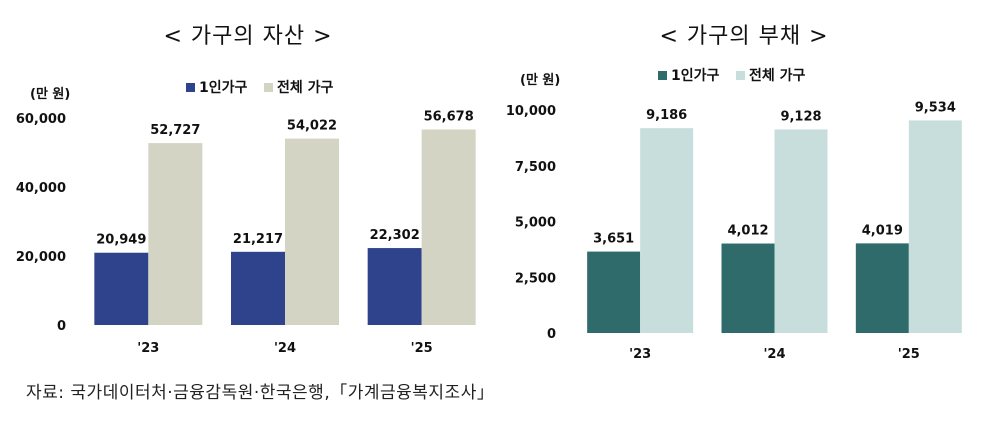  What do you see at coordinates (531, 111) in the screenshot?
I see `y-tick-label: 10,000` at bounding box center [531, 111].